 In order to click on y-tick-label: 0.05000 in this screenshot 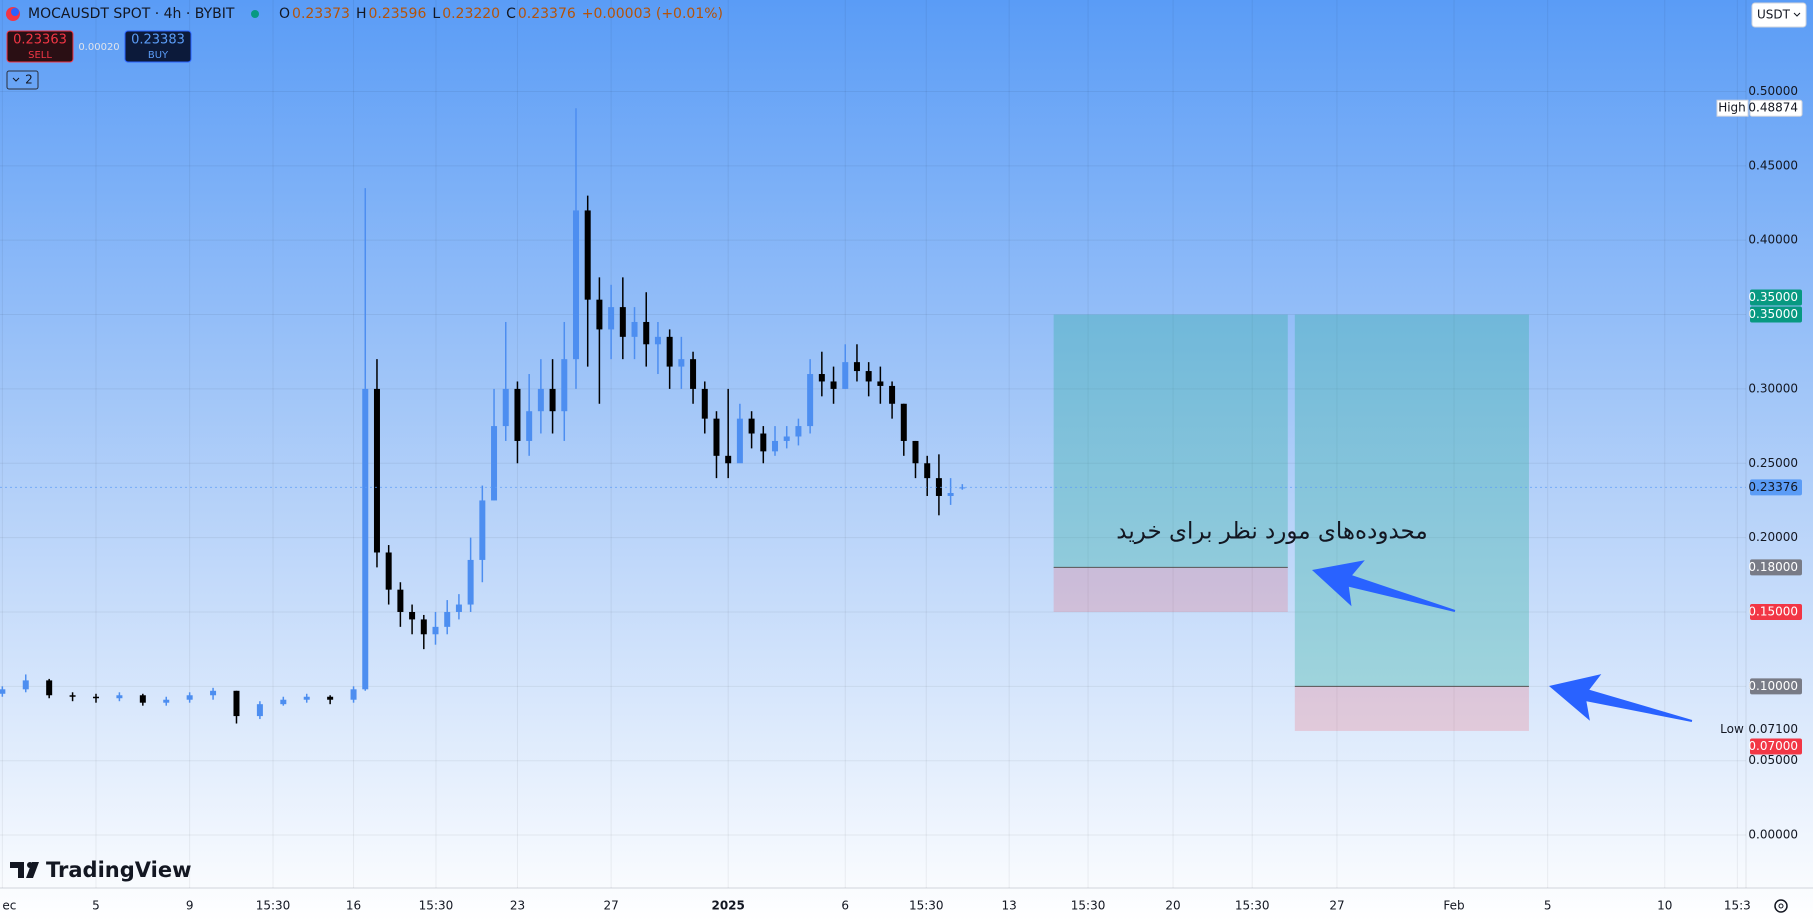, I will do `click(1773, 760)`.